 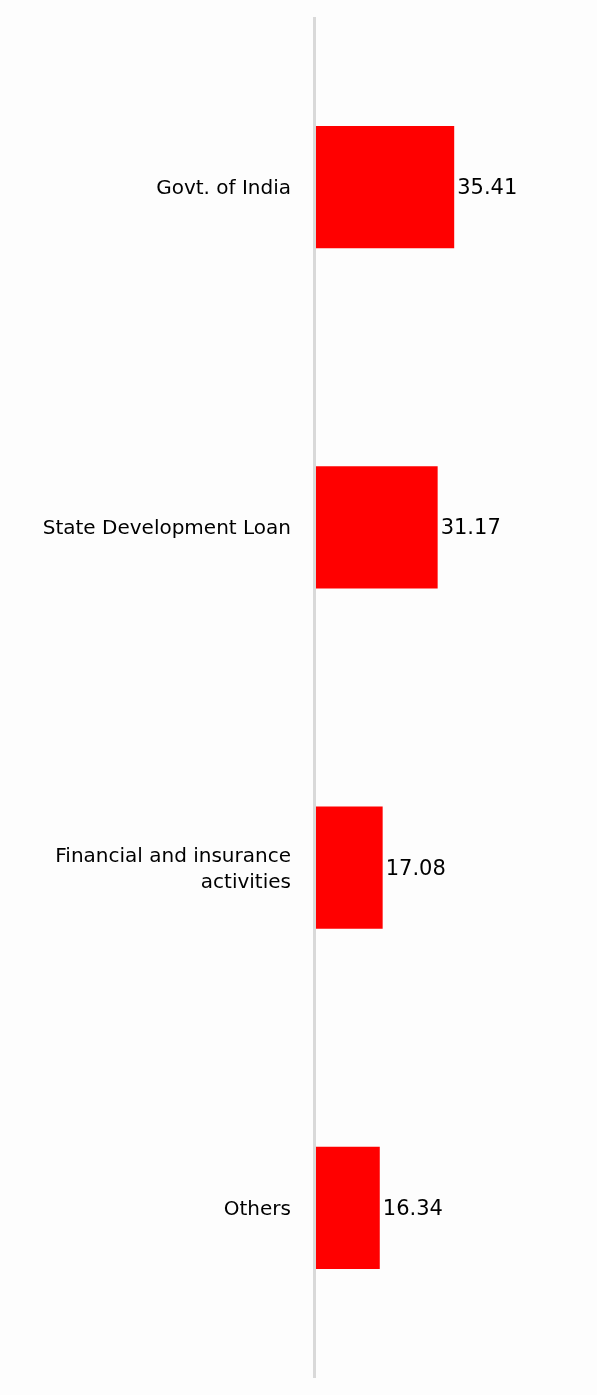 I want to click on y-tick-label: Others, so click(x=257, y=1207).